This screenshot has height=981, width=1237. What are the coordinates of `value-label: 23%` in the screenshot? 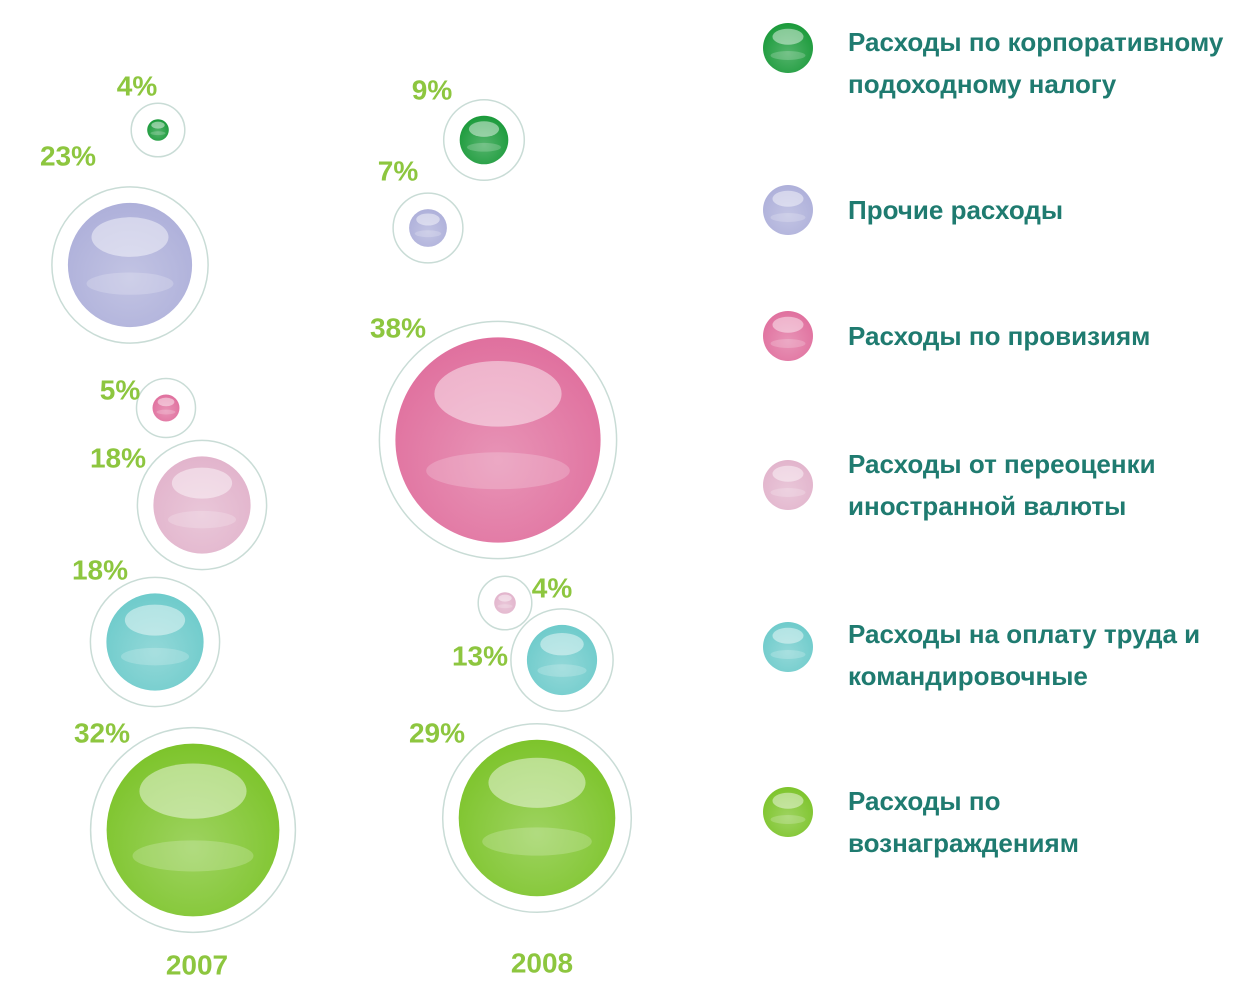 It's located at (68, 155).